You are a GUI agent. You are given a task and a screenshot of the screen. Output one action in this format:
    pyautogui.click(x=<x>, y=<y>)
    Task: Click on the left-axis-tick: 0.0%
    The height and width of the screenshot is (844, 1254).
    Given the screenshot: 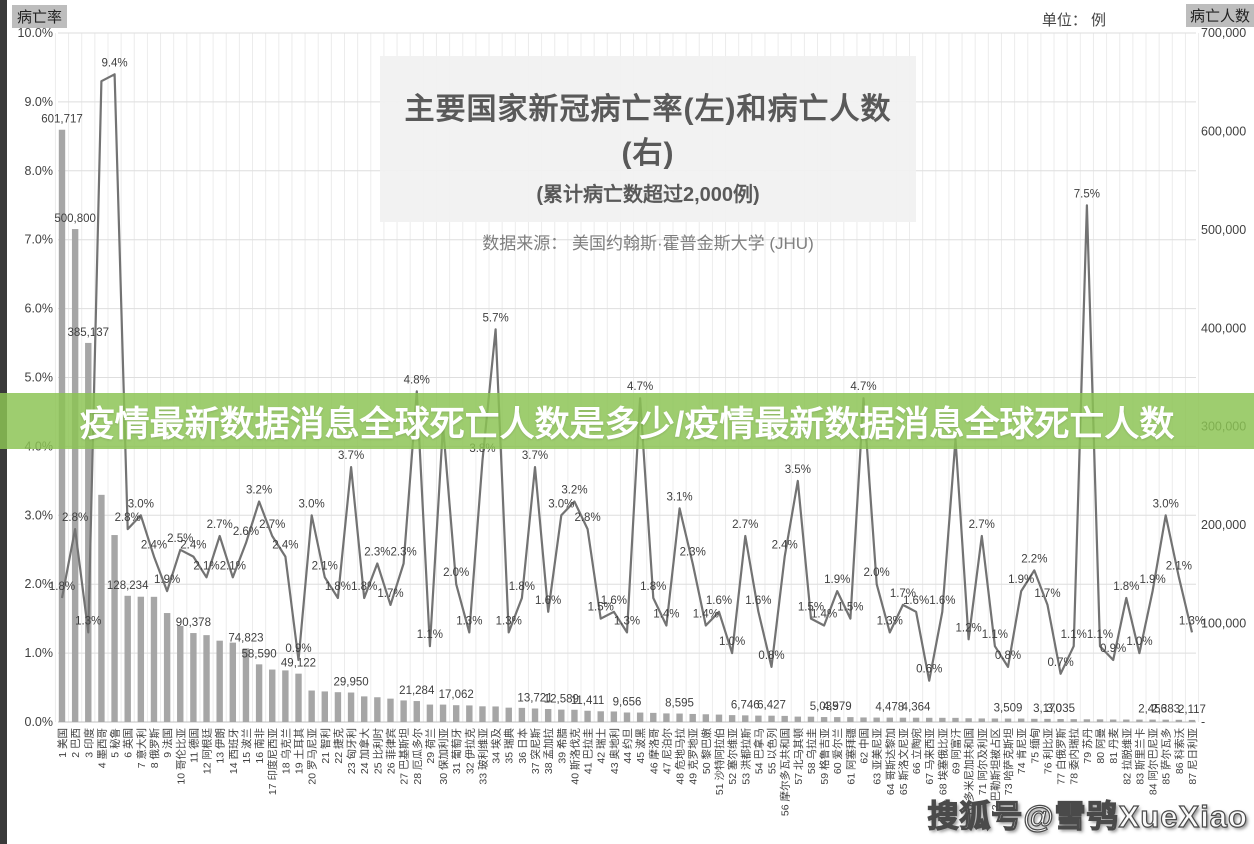 What is the action you would take?
    pyautogui.click(x=39, y=722)
    